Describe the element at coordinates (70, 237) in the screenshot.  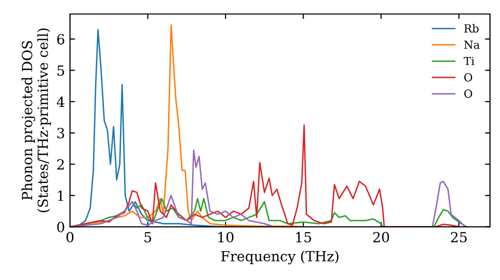
I see `x-tick-label: 0` at that location.